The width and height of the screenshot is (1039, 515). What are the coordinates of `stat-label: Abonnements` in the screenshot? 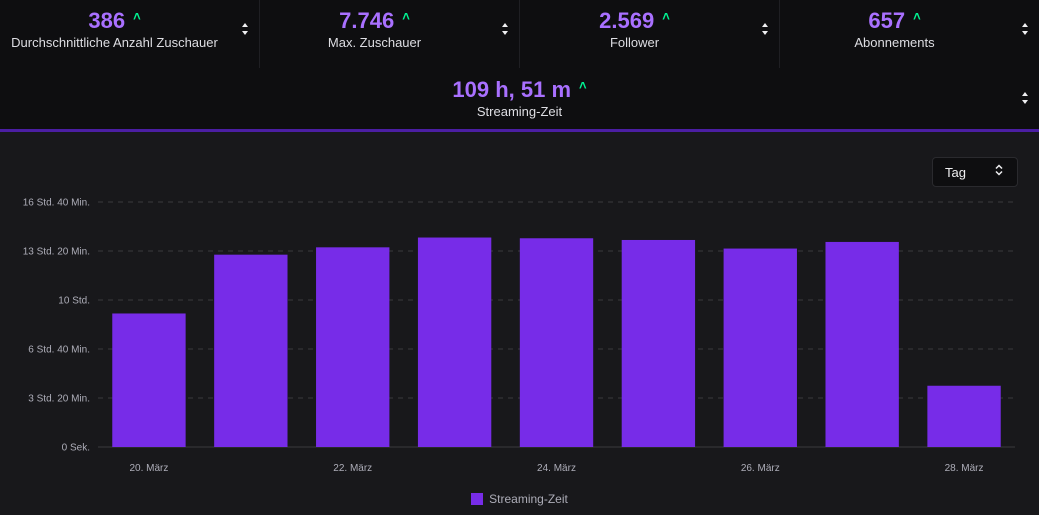 It's located at (894, 42).